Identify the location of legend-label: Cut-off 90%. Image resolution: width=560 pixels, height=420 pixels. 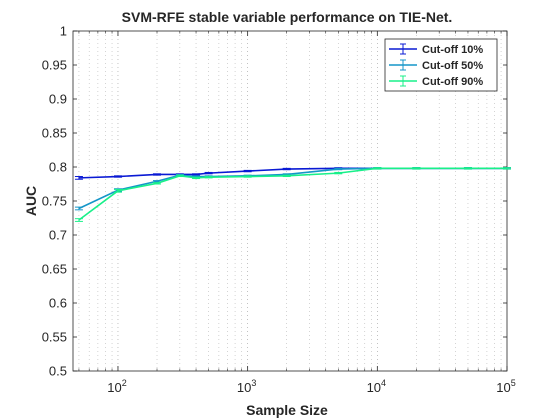
(452, 82).